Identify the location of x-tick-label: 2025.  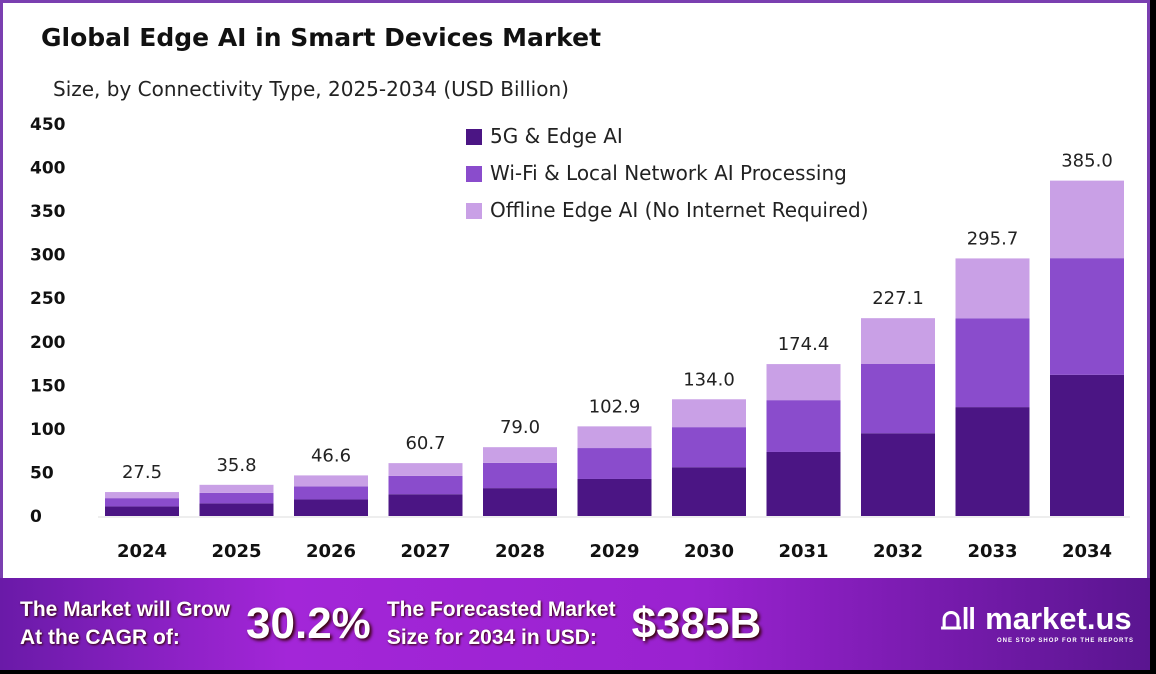
(236, 551).